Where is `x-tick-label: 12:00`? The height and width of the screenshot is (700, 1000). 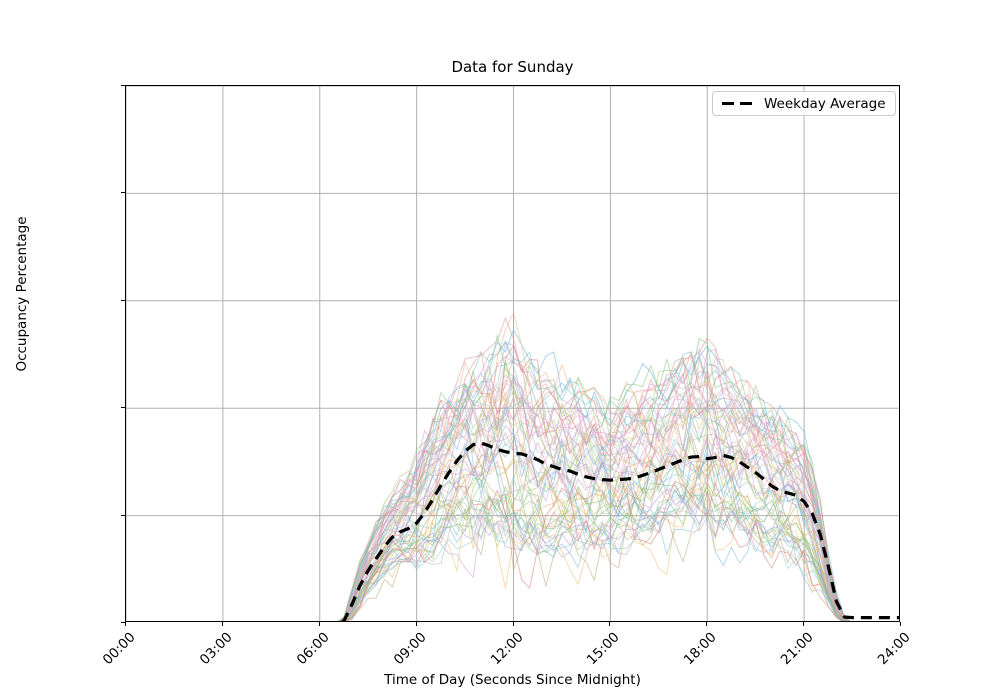
x-tick-label: 12:00 is located at coordinates (507, 649).